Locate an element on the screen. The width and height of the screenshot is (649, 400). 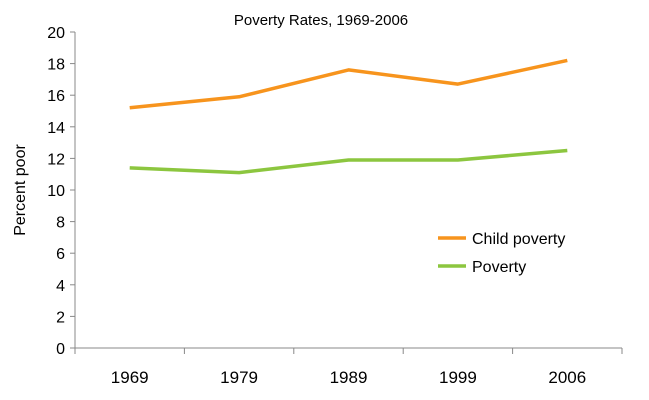
x-axis-ticks: 1969 1979 1989 1999 2006 is located at coordinates (348, 367).